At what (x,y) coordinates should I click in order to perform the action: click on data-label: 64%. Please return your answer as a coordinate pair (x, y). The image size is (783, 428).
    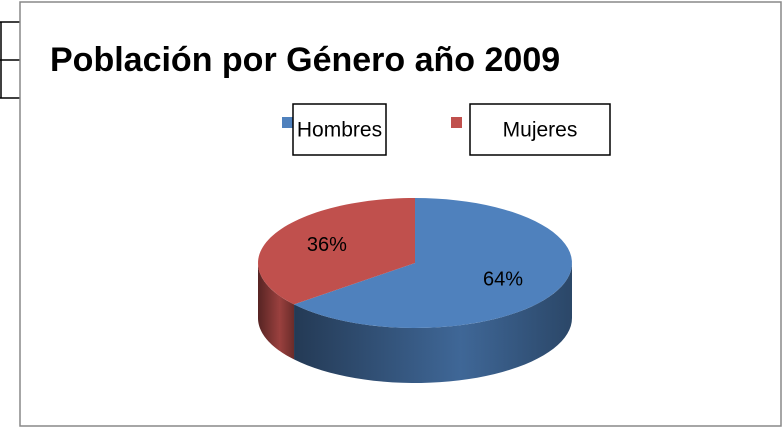
    Looking at the image, I should click on (503, 279).